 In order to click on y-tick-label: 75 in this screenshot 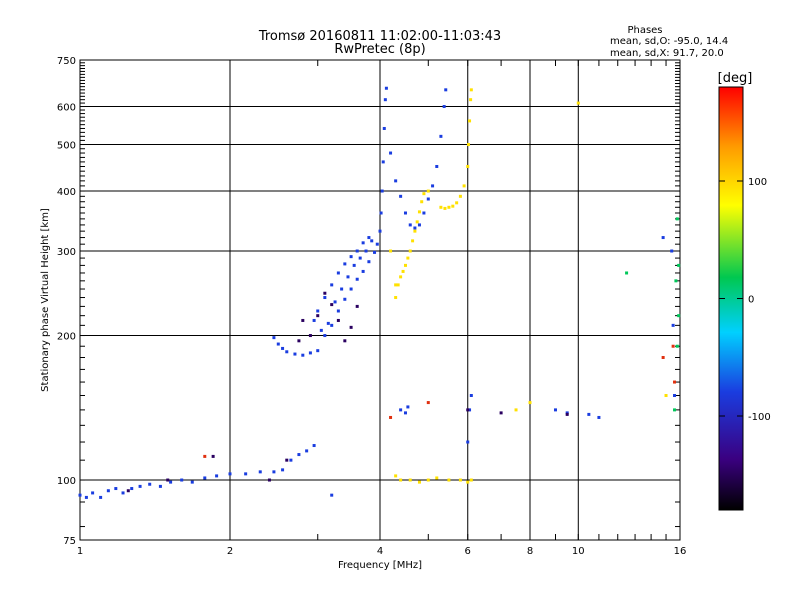, I will do `click(69, 541)`.